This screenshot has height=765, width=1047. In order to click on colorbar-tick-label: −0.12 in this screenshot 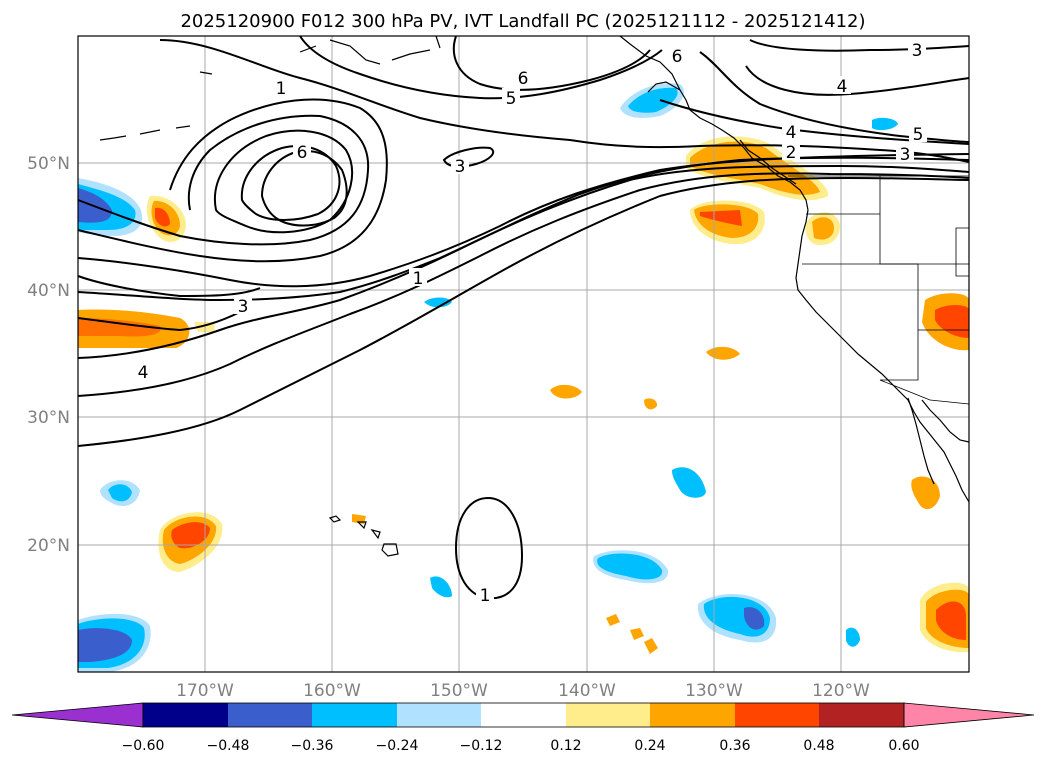, I will do `click(481, 746)`.